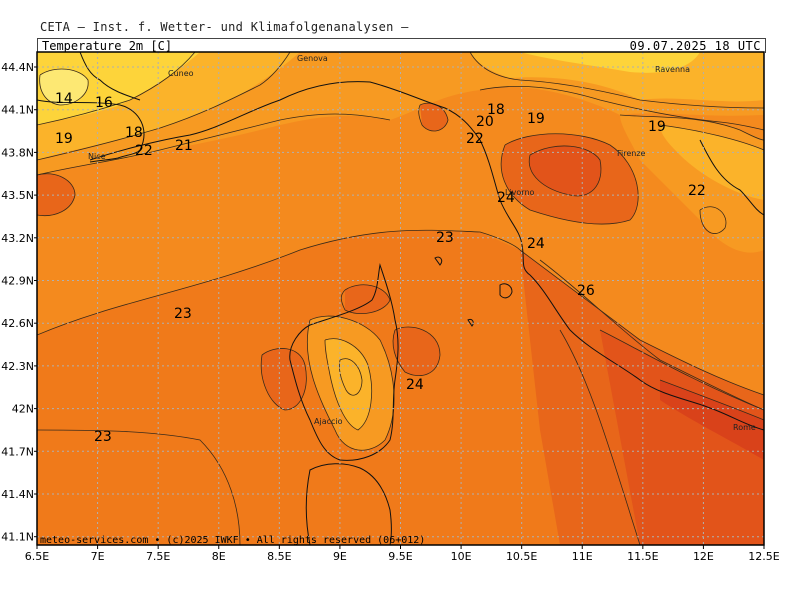 The image size is (800, 600). What do you see at coordinates (219, 556) in the screenshot?
I see `lon-tick-label: 8E` at bounding box center [219, 556].